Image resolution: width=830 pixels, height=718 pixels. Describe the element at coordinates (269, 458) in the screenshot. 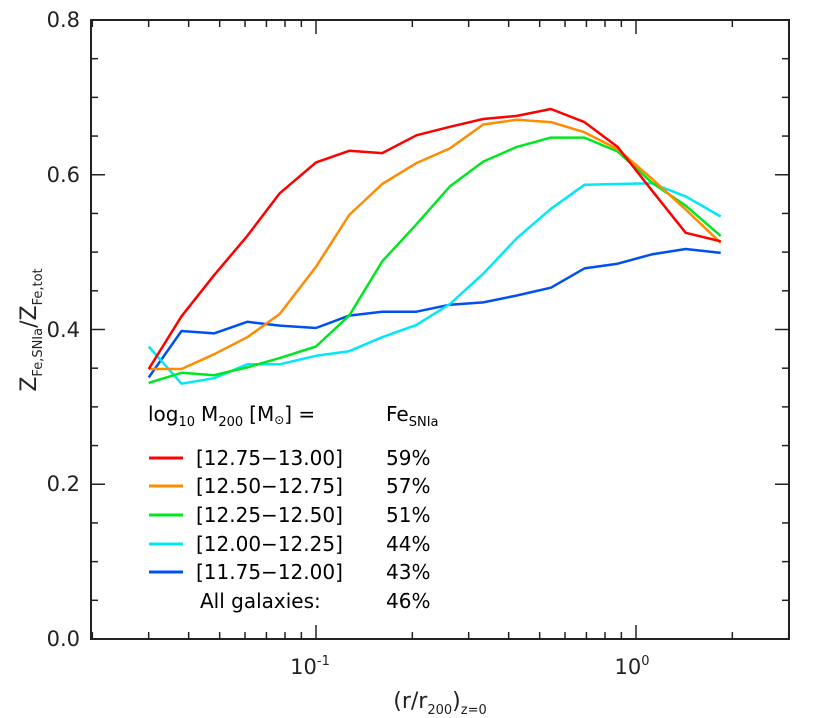

I see `legend-range: [12.75−13.00]` at that location.